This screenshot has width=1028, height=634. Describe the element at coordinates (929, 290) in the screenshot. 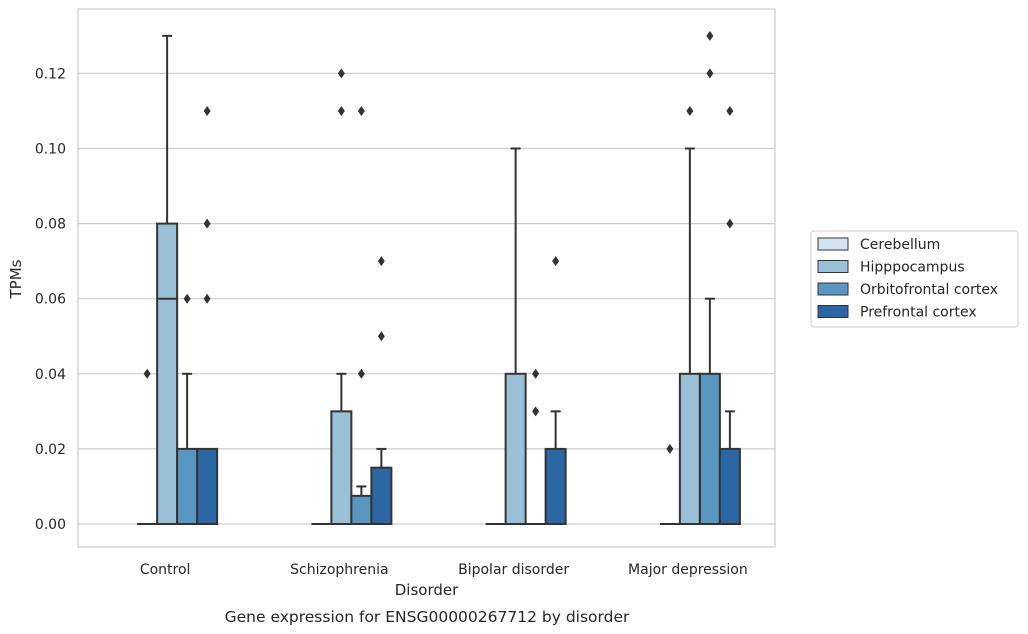

I see `legend-label: Orbitofrontal cortex` at that location.